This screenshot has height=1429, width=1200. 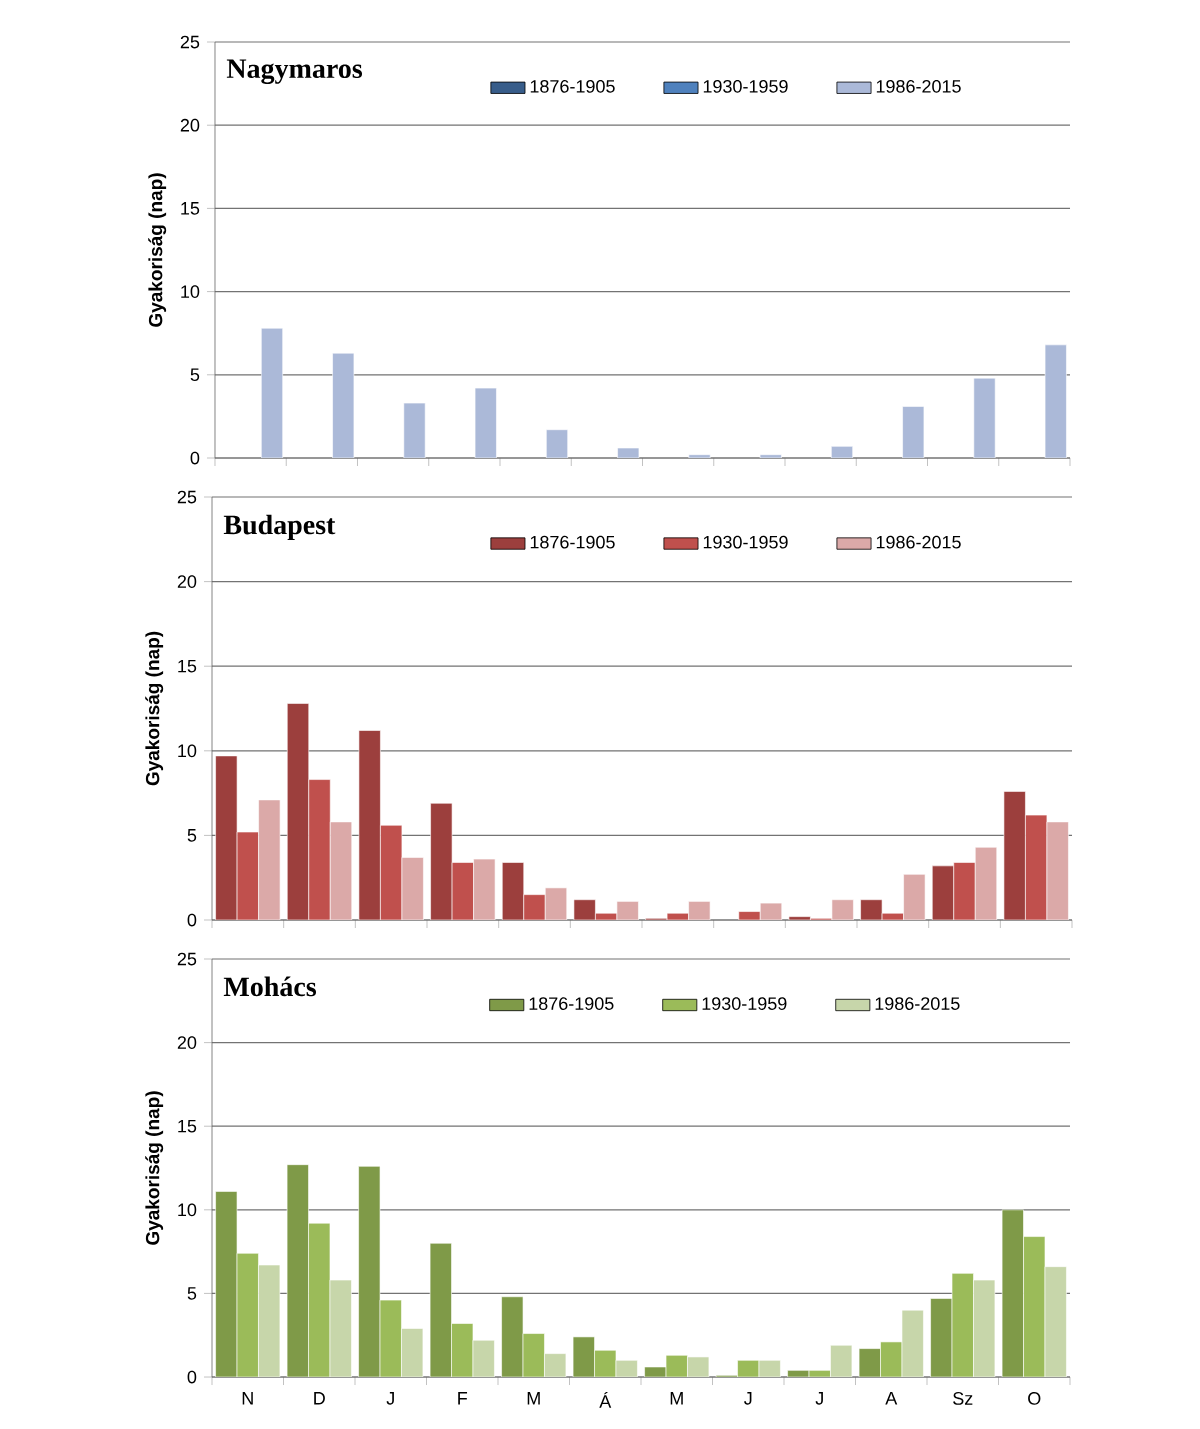 What do you see at coordinates (279, 527) in the screenshot?
I see `text: Budapest` at bounding box center [279, 527].